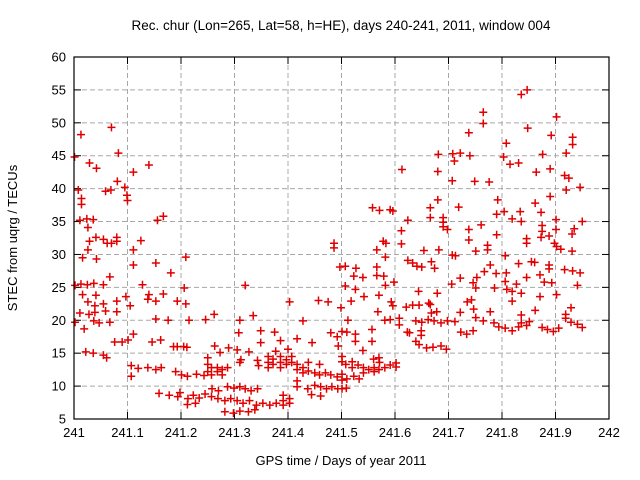  I want to click on x-tick-label: 241.1, so click(127, 432).